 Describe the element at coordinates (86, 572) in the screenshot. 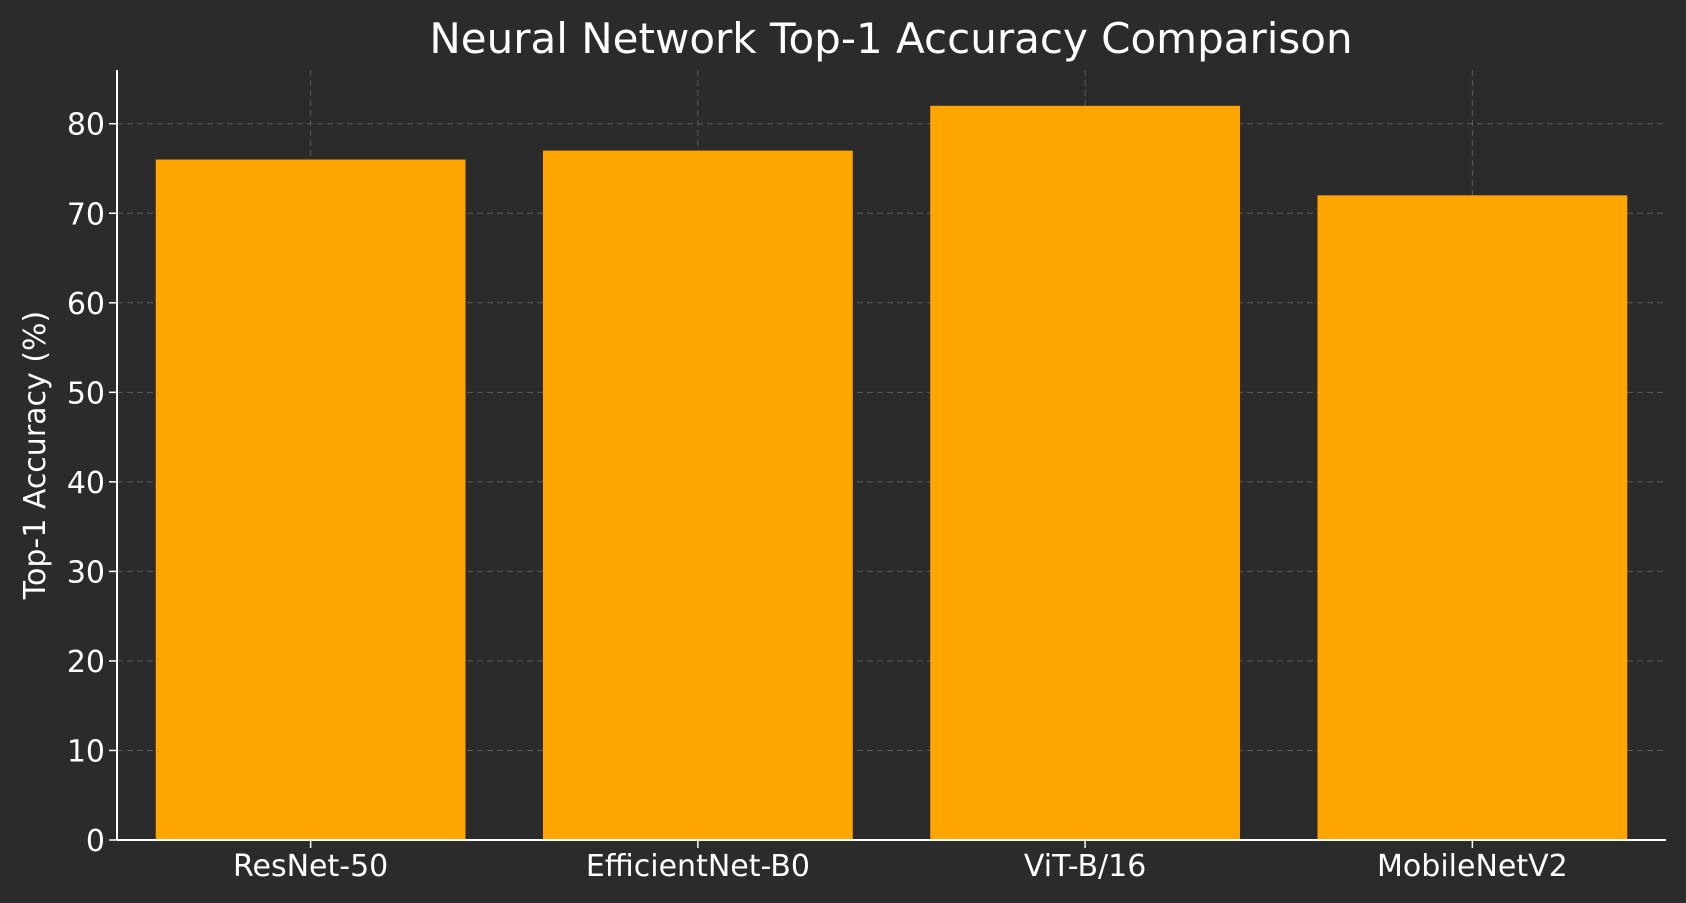

I see `y-tick-label: 30` at that location.